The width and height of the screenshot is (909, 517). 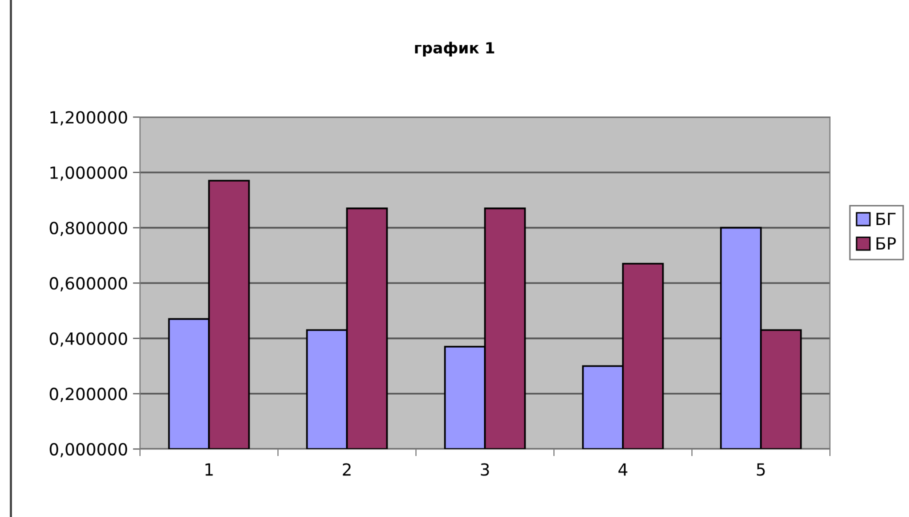 I want to click on y-tick-label: 0,000000, so click(x=89, y=450).